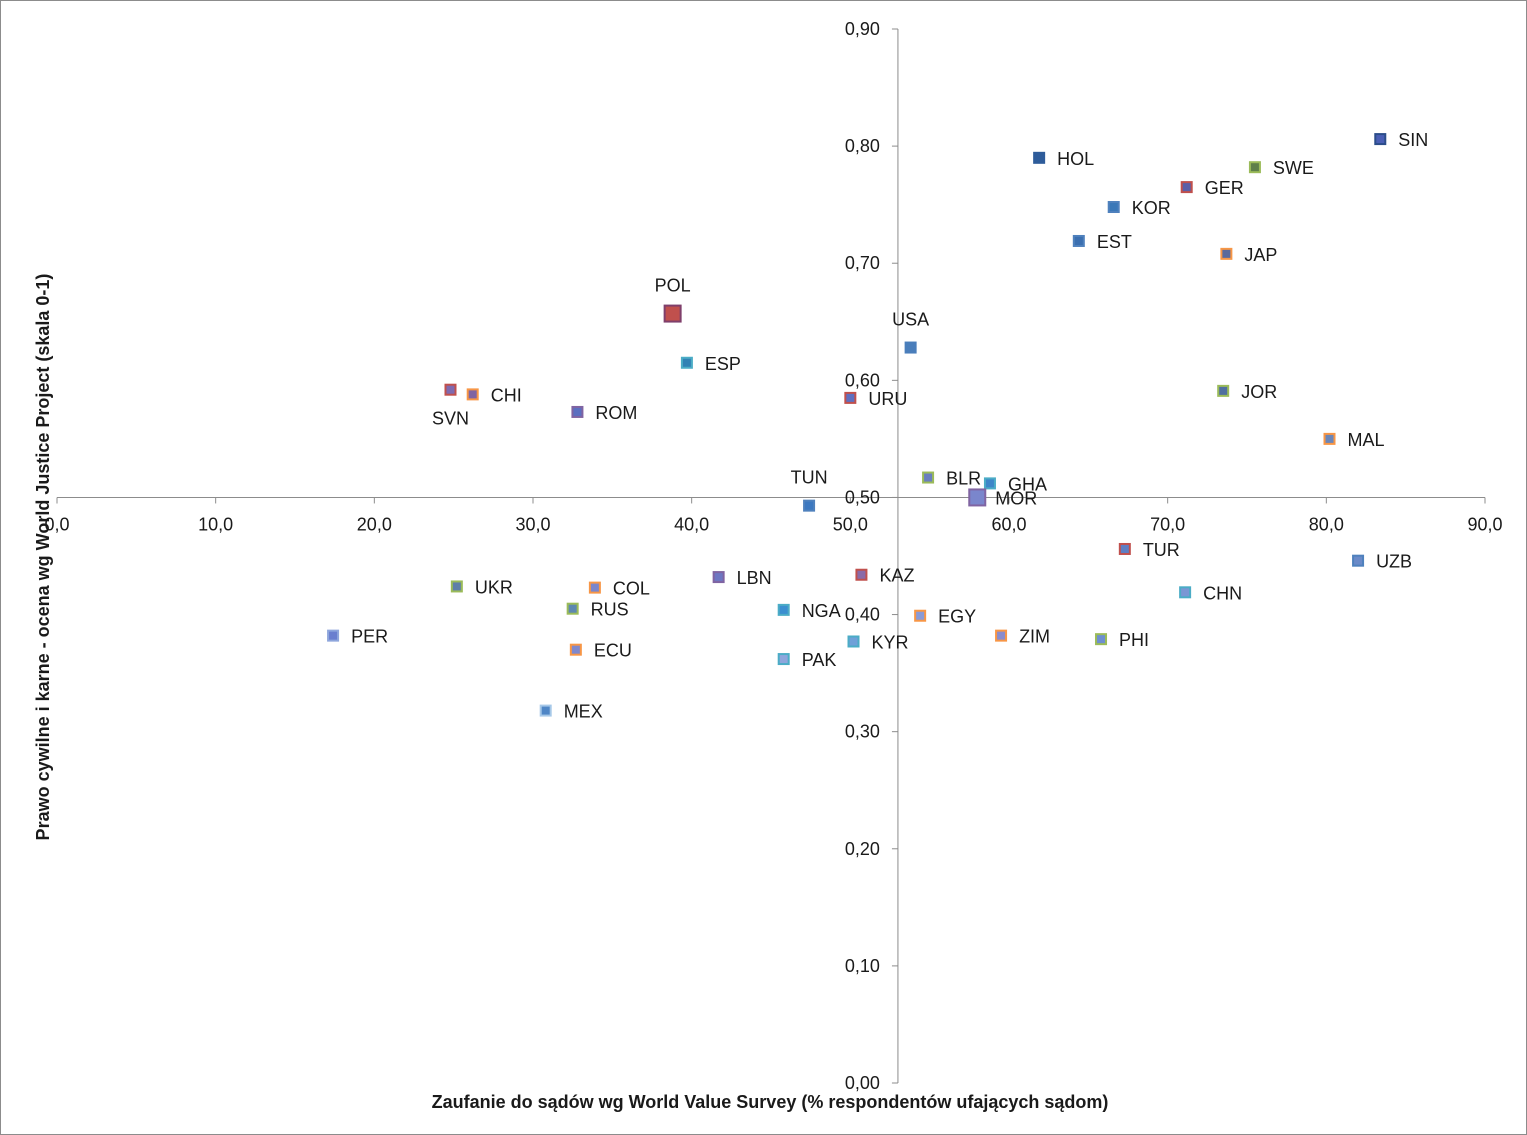 This screenshot has height=1135, width=1527. What do you see at coordinates (1394, 562) in the screenshot?
I see `point-label-uzb: UZB` at bounding box center [1394, 562].